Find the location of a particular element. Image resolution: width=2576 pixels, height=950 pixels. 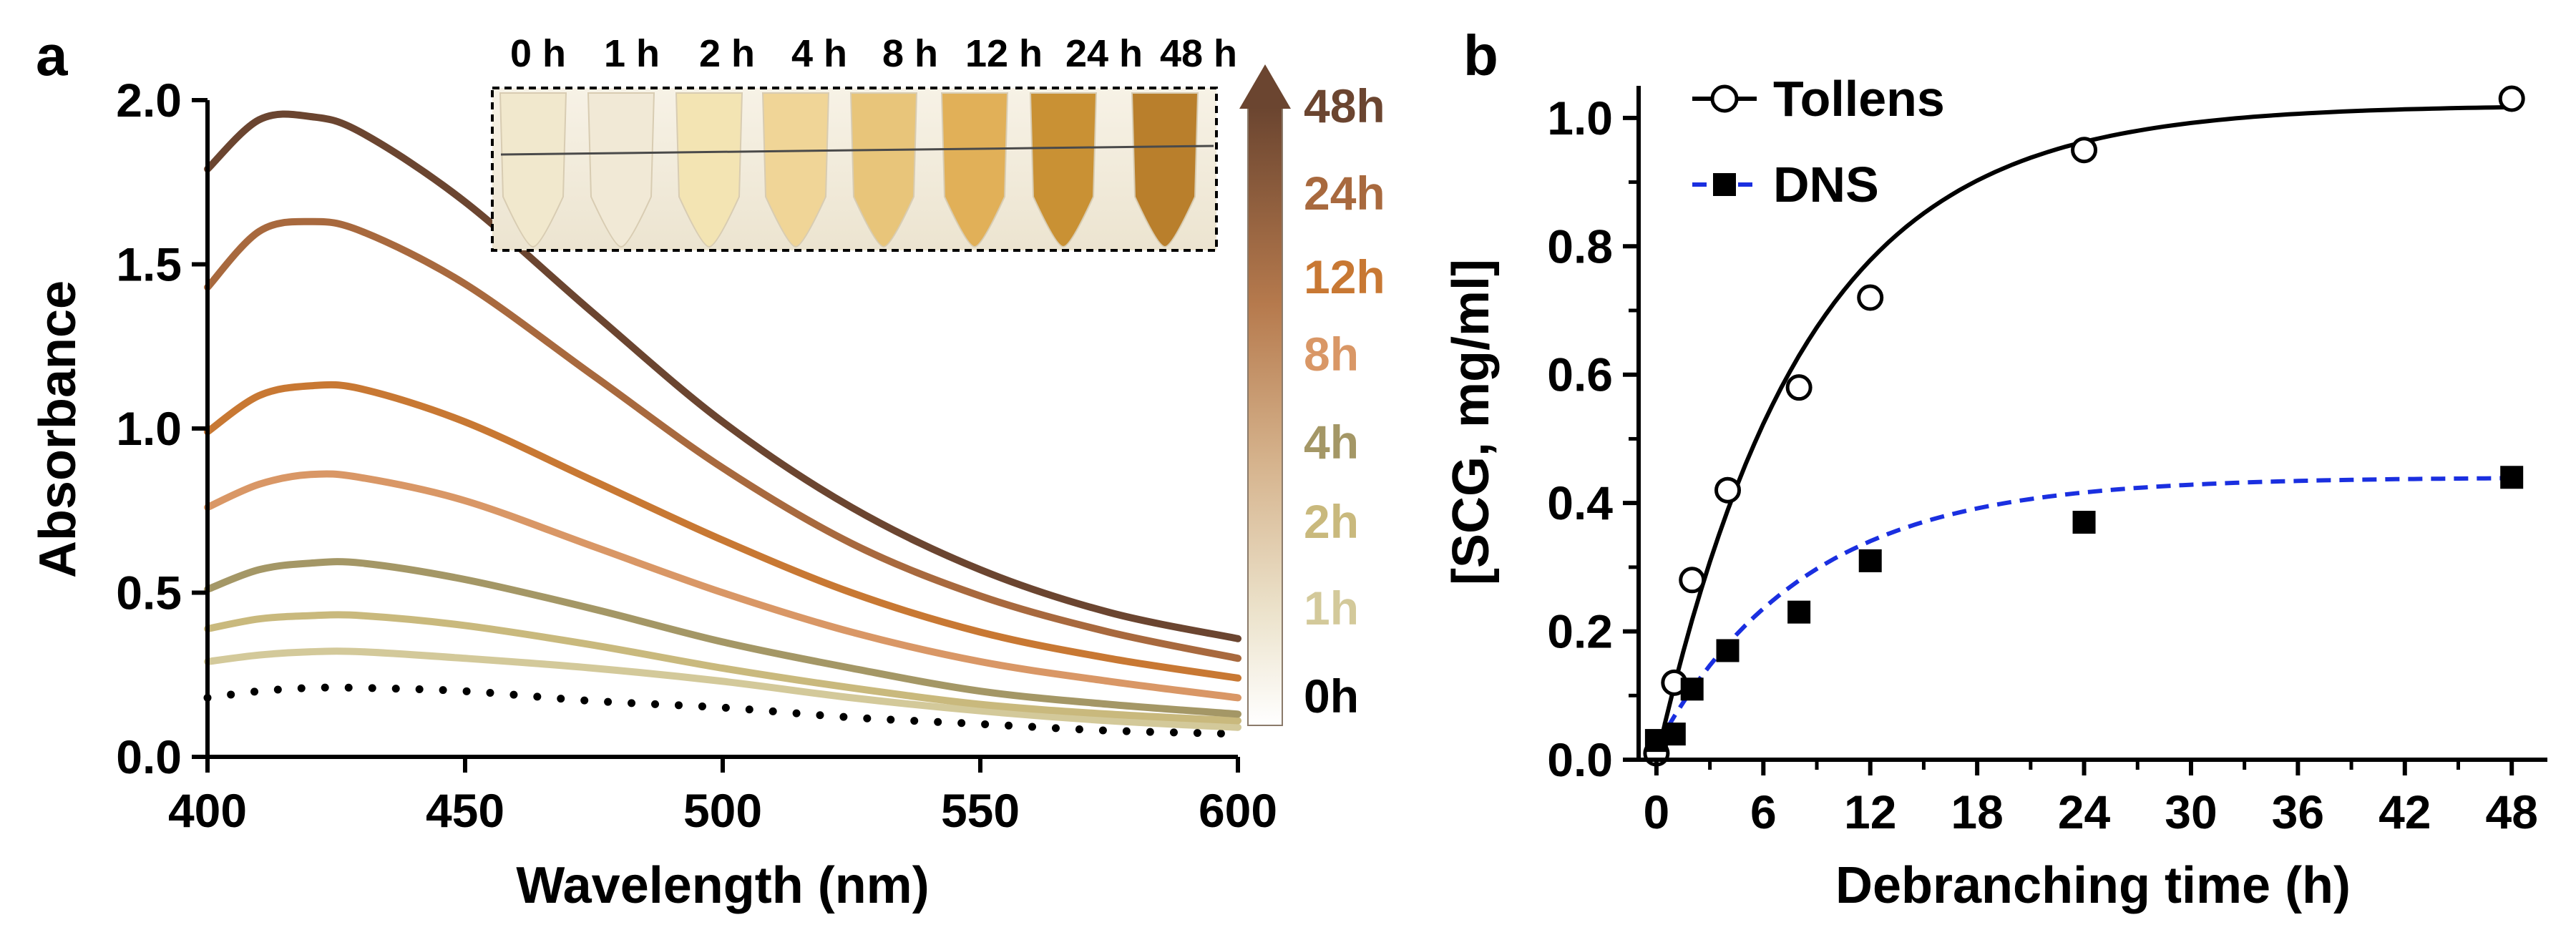

b-x-tick-label: 24 is located at coordinates (2084, 812).